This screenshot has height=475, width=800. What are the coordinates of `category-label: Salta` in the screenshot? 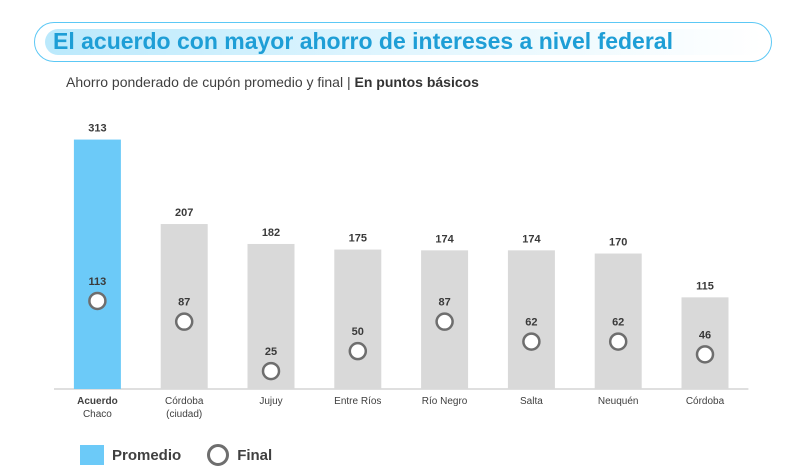 It's located at (531, 401).